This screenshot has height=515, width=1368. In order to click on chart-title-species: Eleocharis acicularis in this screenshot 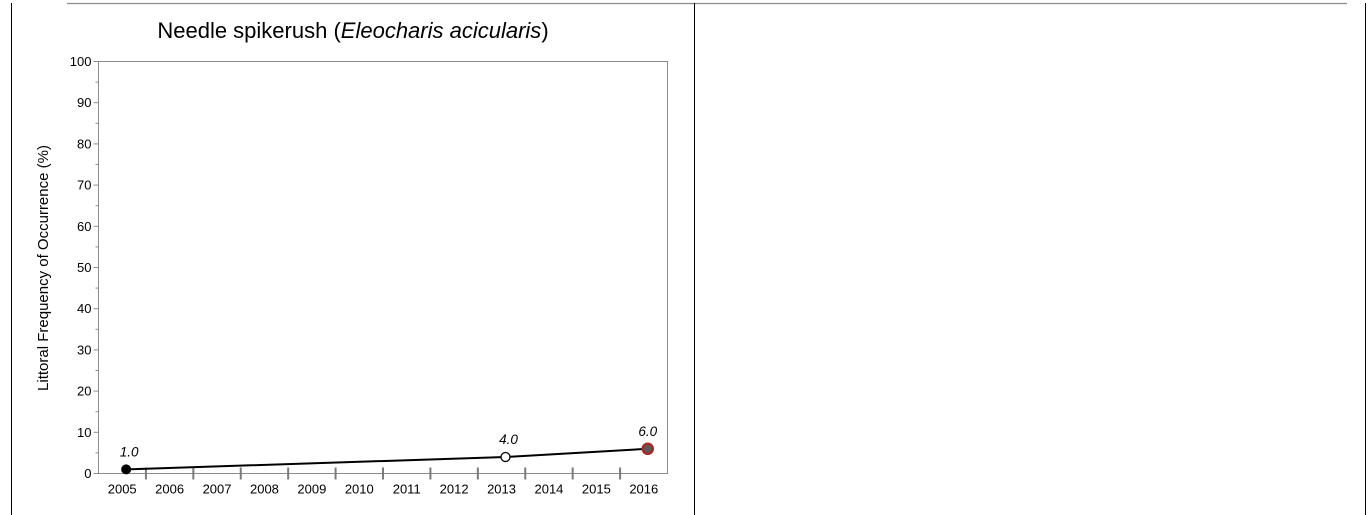, I will do `click(441, 30)`.